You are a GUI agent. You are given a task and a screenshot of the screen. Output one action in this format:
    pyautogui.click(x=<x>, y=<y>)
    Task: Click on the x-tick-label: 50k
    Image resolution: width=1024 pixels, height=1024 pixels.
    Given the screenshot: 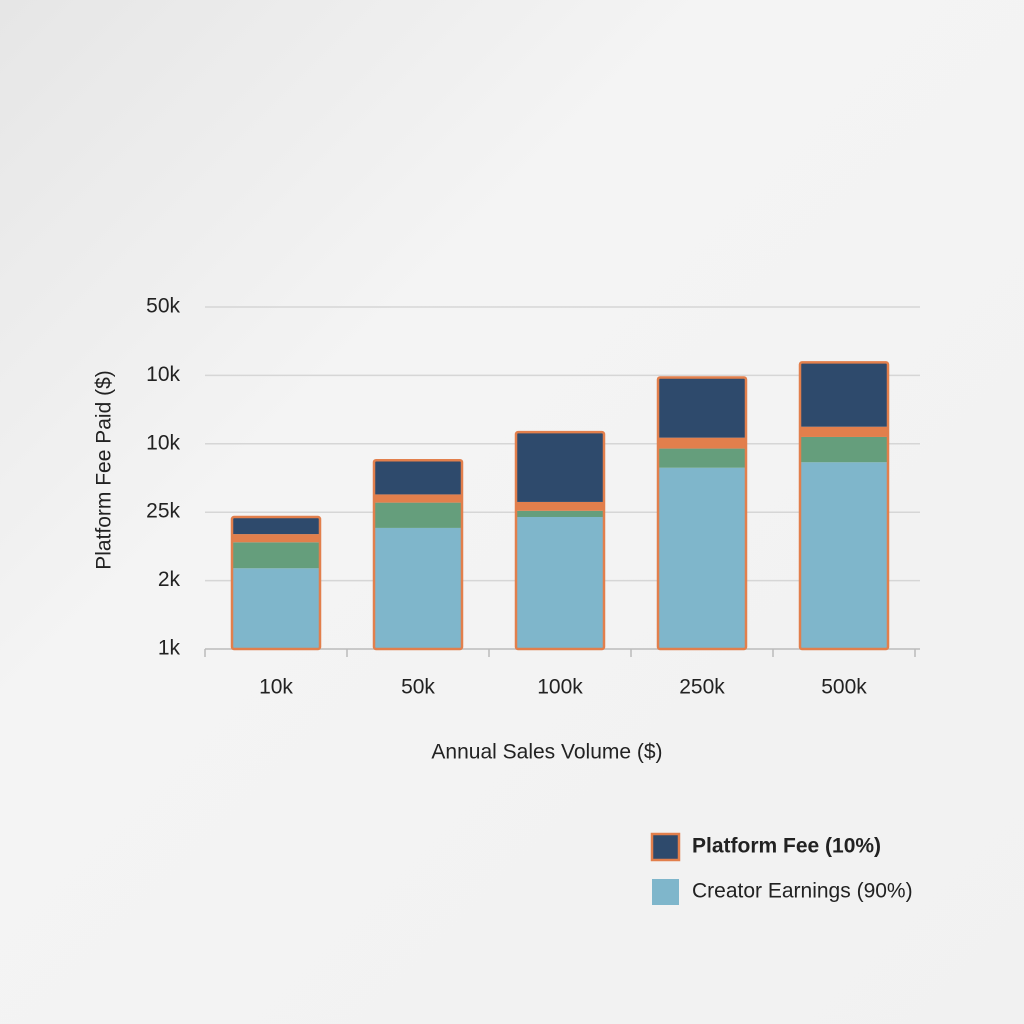 What is the action you would take?
    pyautogui.click(x=418, y=687)
    